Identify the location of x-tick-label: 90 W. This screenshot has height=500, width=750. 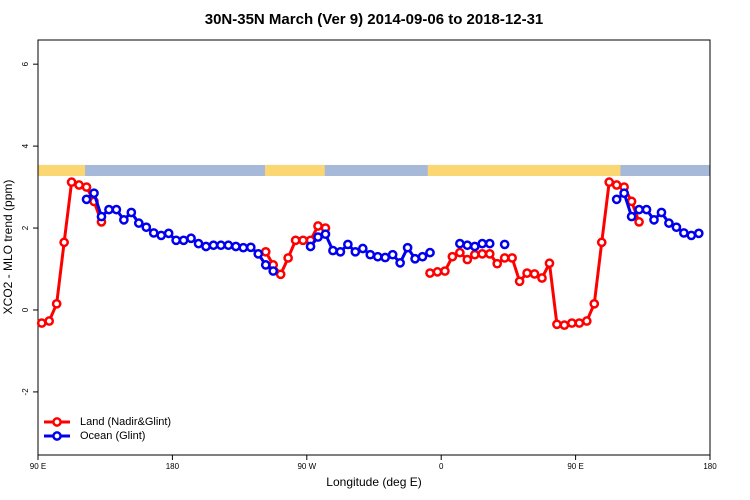
(306, 466).